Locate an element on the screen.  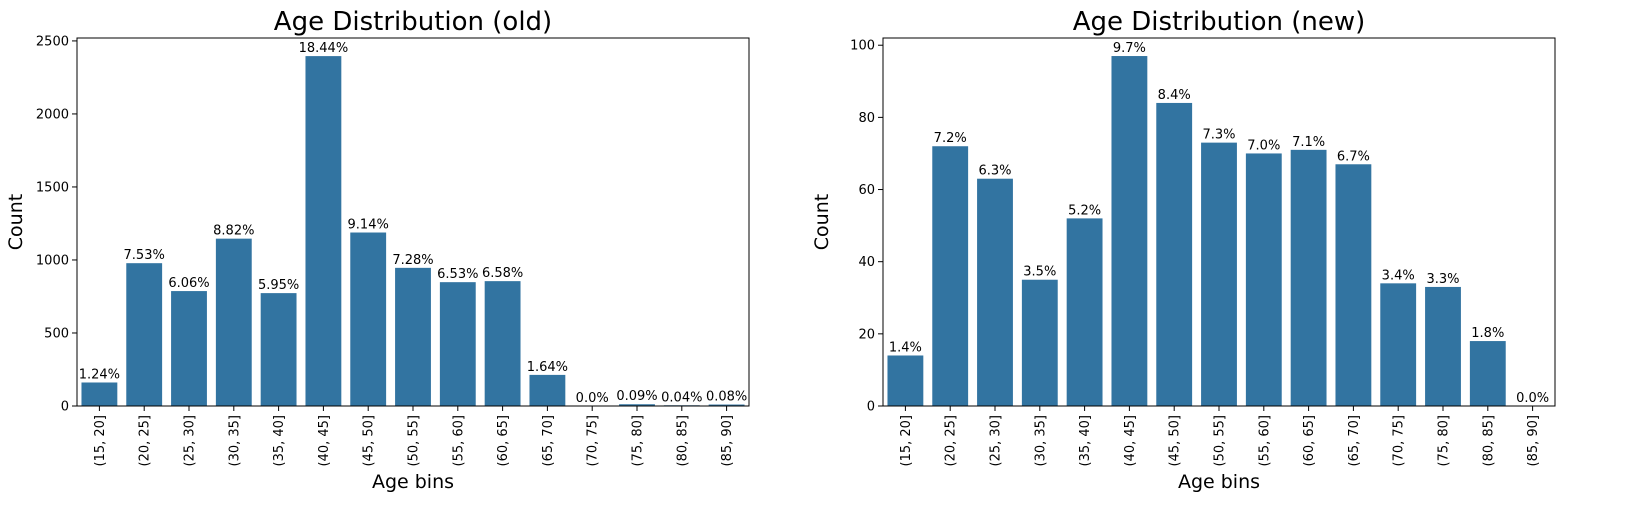
y-tick-label: 1000 is located at coordinates (52, 260).